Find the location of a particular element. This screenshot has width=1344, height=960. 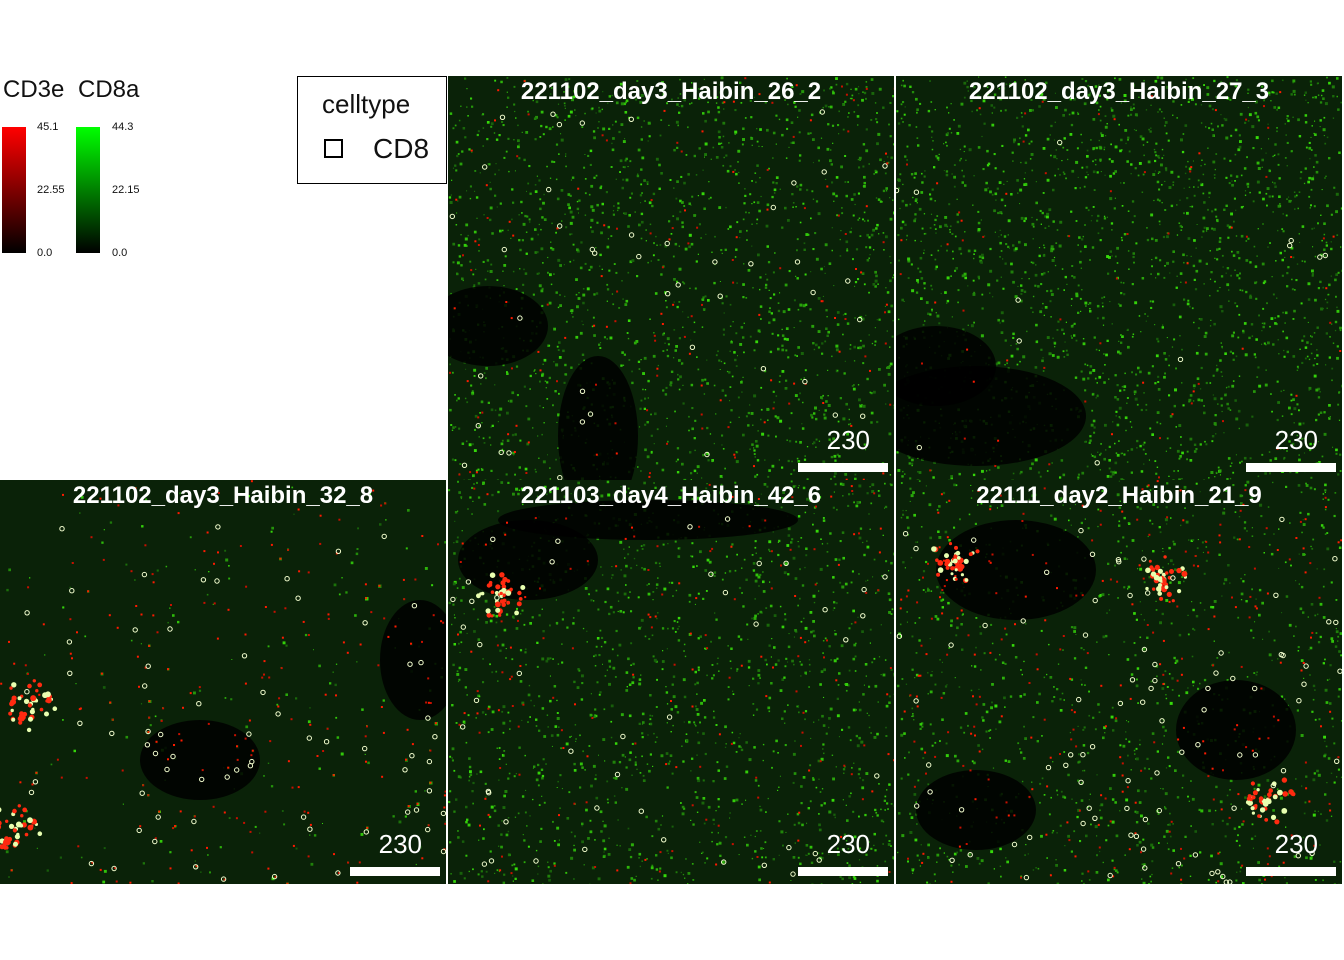

cd3e-mid-label: 22.55 is located at coordinates (51, 190).